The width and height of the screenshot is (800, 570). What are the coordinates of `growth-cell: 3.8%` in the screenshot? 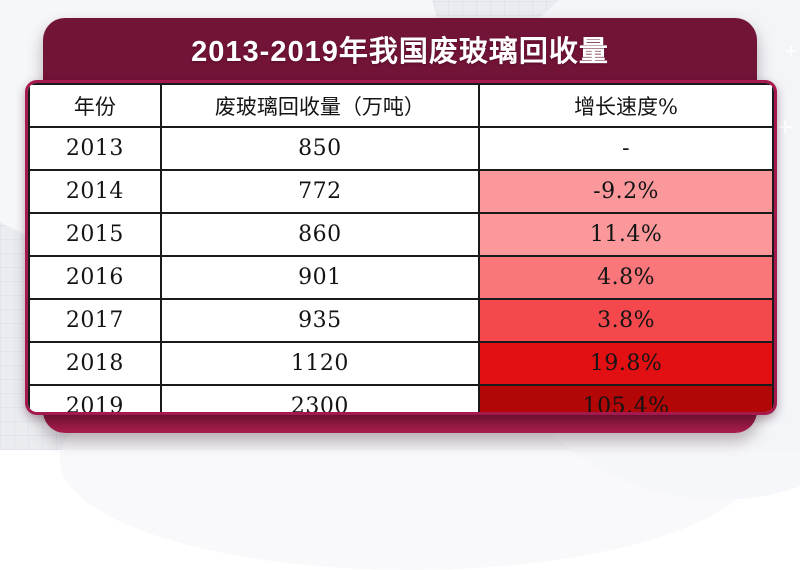 It's located at (626, 320).